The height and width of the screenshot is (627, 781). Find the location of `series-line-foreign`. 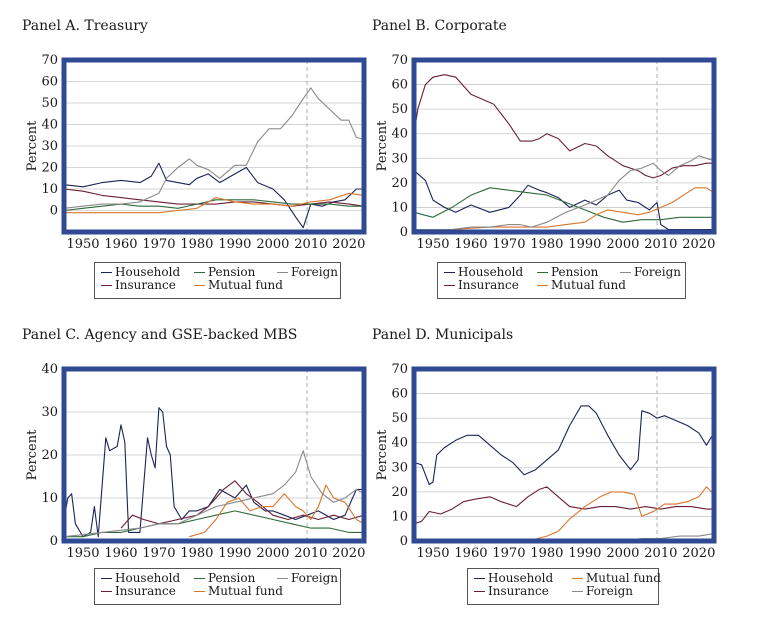

series-line-foreign is located at coordinates (564, 193).